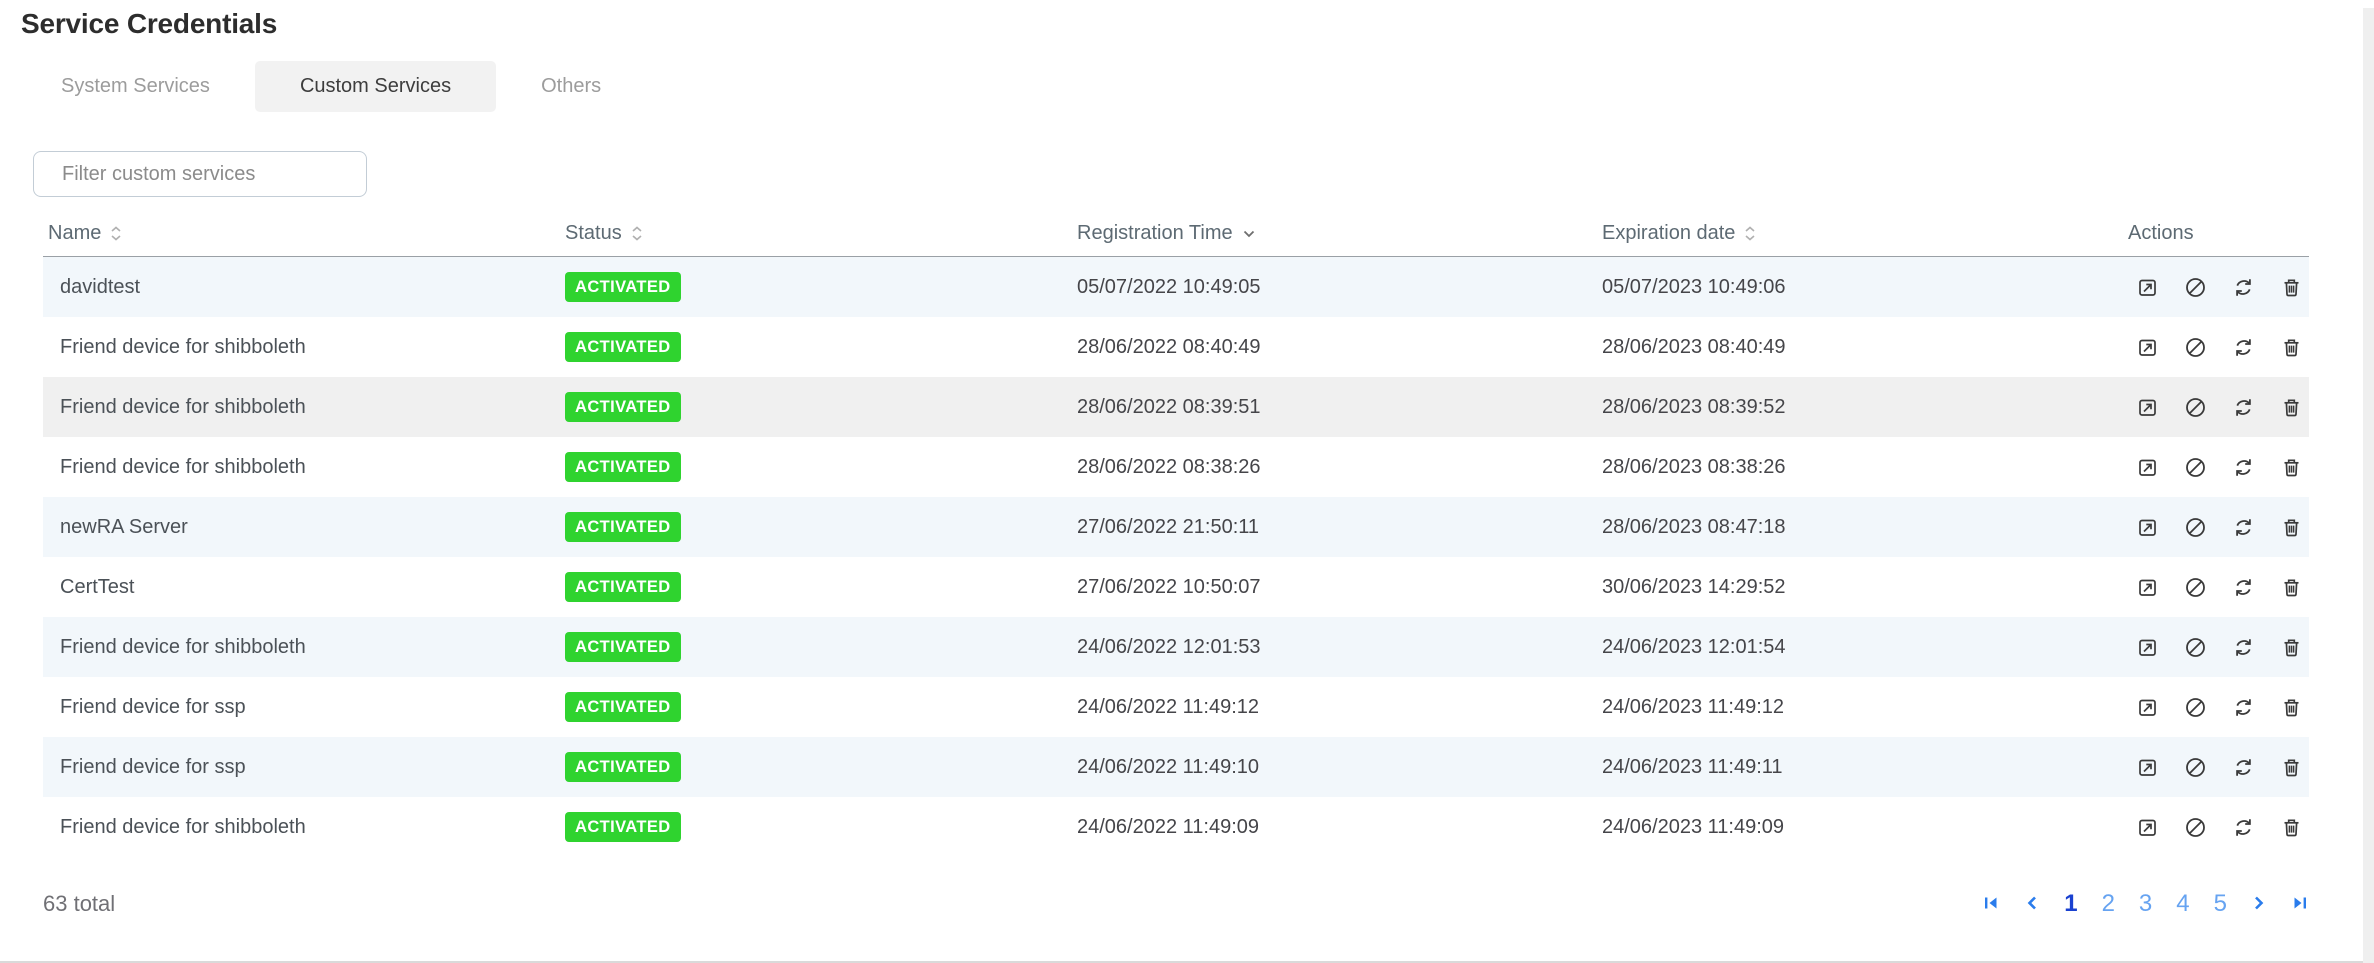 The image size is (2374, 963). Describe the element at coordinates (153, 706) in the screenshot. I see `service-name: Friend device for ssp` at that location.